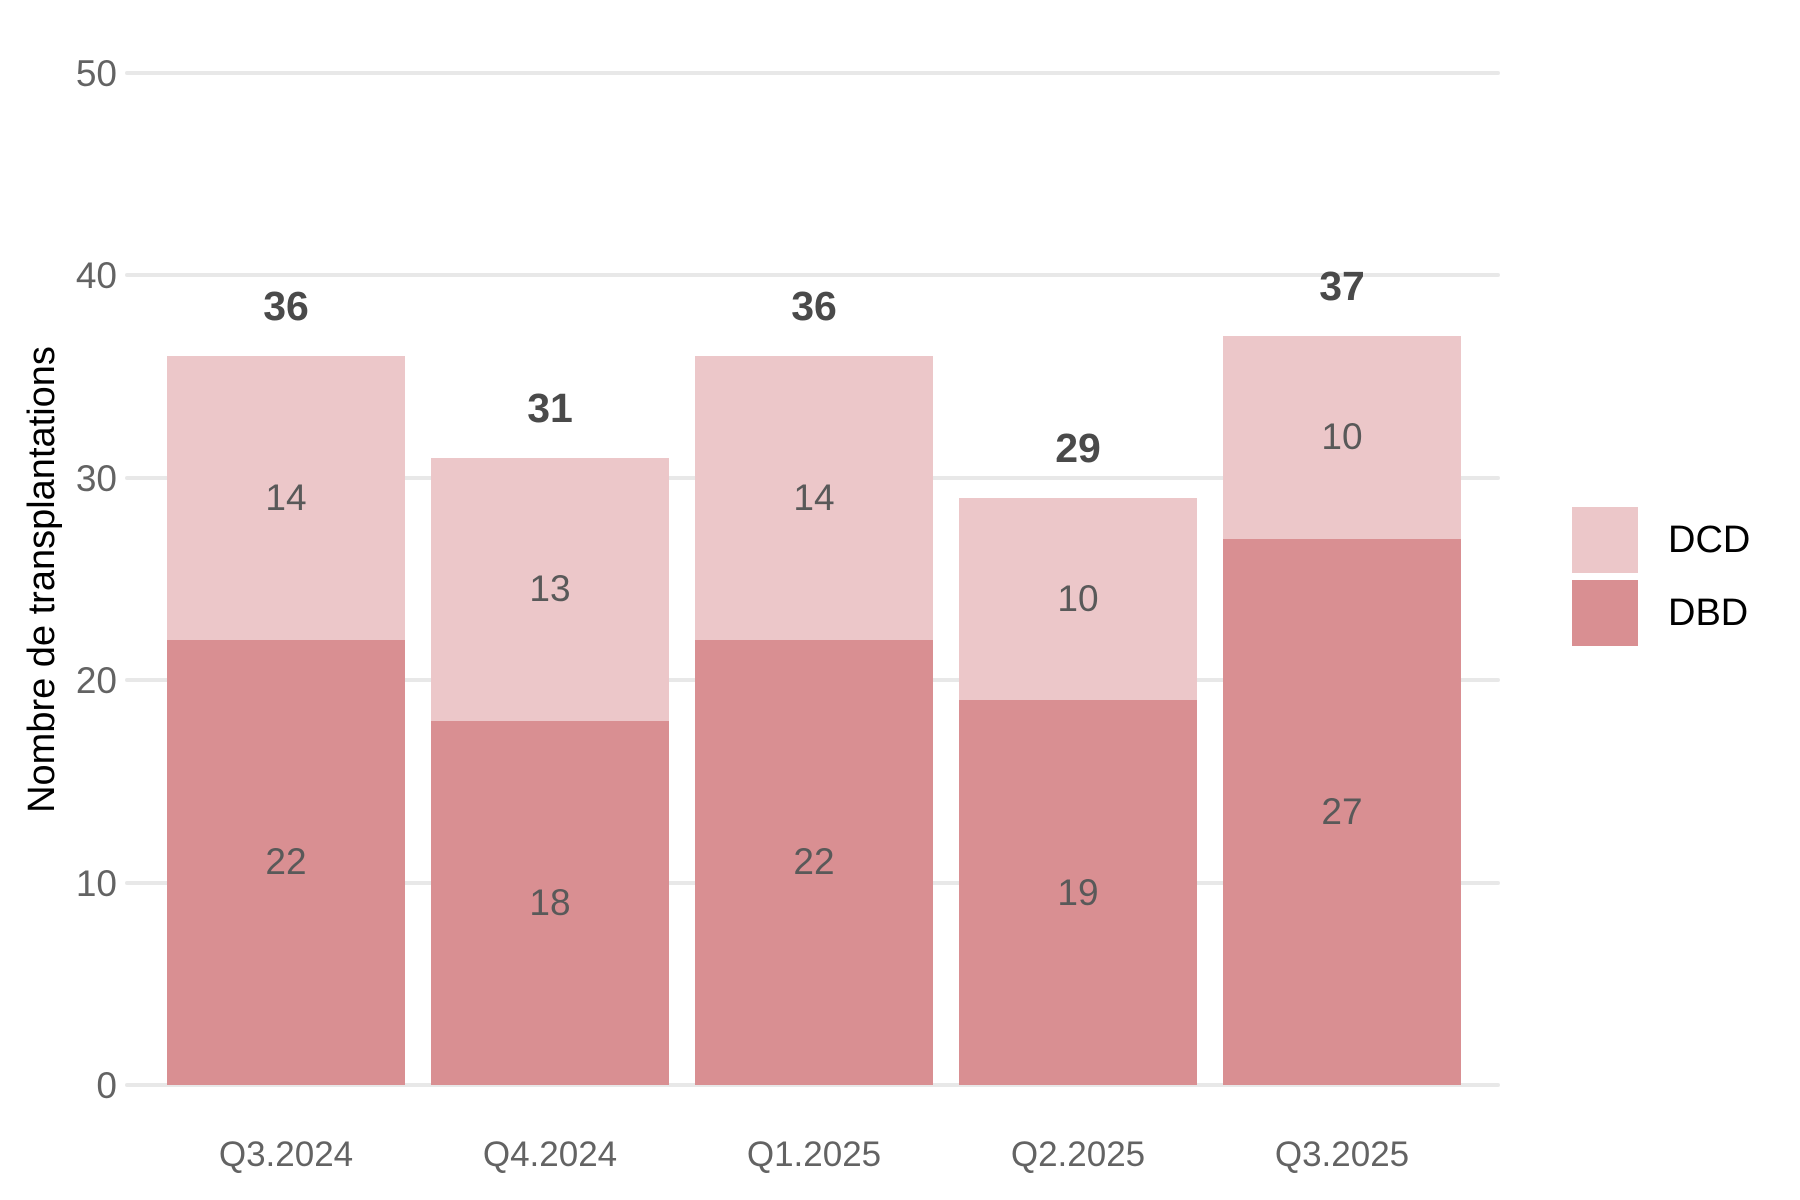 The image size is (1800, 1200). I want to click on legend-label-dbd: DBD, so click(1708, 612).